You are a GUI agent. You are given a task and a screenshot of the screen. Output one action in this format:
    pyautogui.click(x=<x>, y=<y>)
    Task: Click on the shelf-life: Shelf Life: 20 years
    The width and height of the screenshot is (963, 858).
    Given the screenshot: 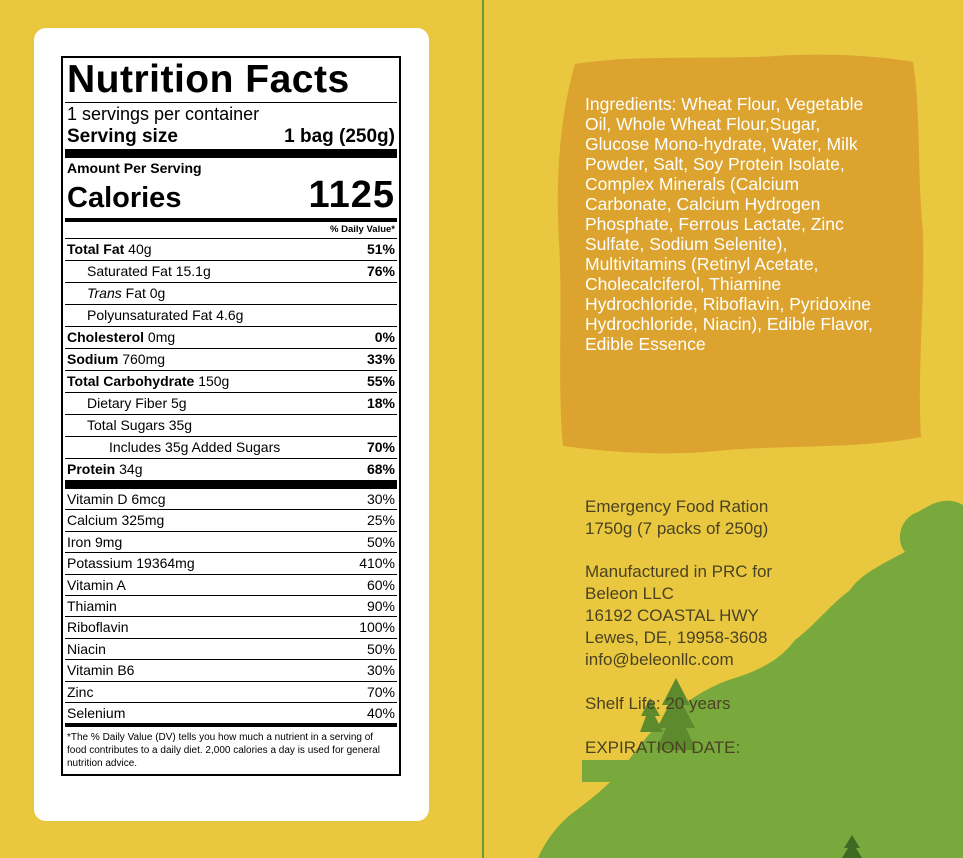 What is the action you would take?
    pyautogui.click(x=658, y=703)
    